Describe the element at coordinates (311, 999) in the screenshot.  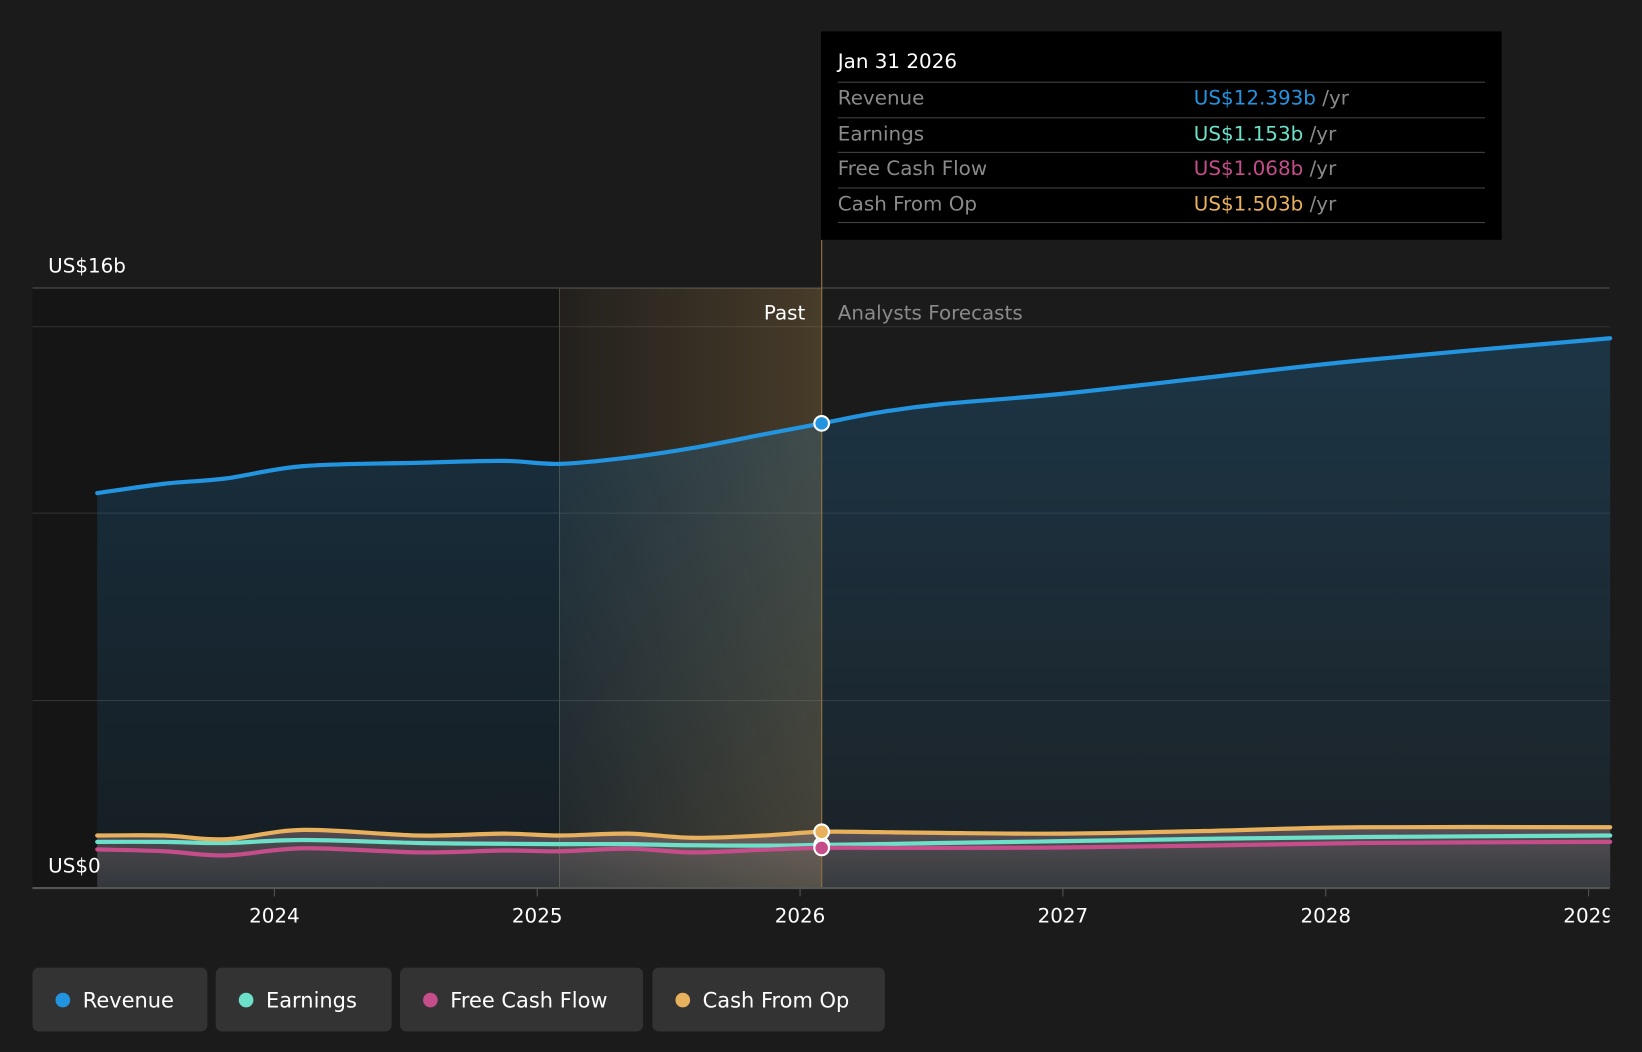
I see `legend-label: Earnings` at that location.